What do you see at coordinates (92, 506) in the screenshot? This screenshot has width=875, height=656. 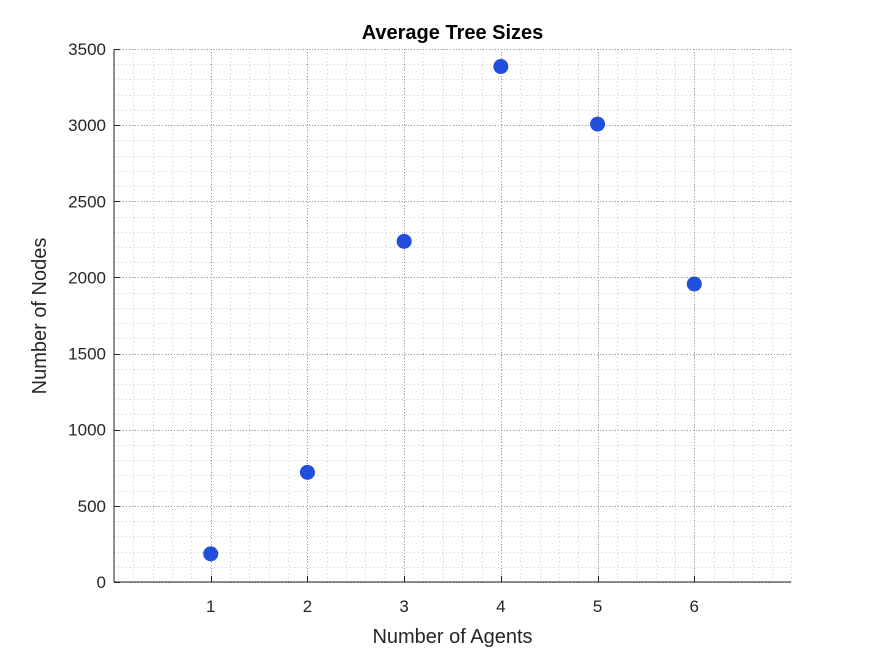 I see `y-tick-label: 500` at bounding box center [92, 506].